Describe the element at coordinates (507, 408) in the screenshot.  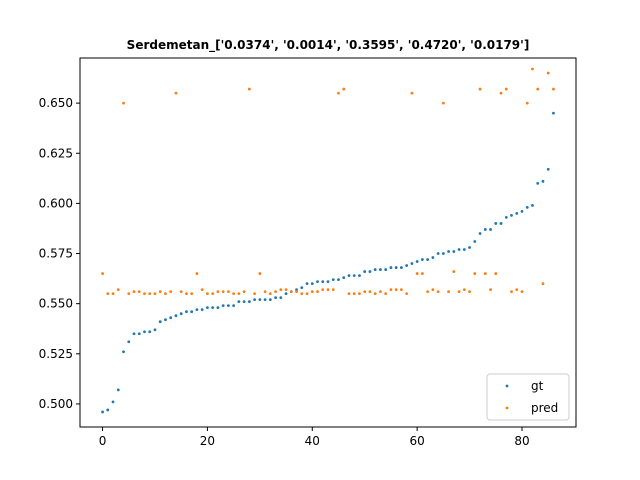
I see `legend-pred-marker` at that location.